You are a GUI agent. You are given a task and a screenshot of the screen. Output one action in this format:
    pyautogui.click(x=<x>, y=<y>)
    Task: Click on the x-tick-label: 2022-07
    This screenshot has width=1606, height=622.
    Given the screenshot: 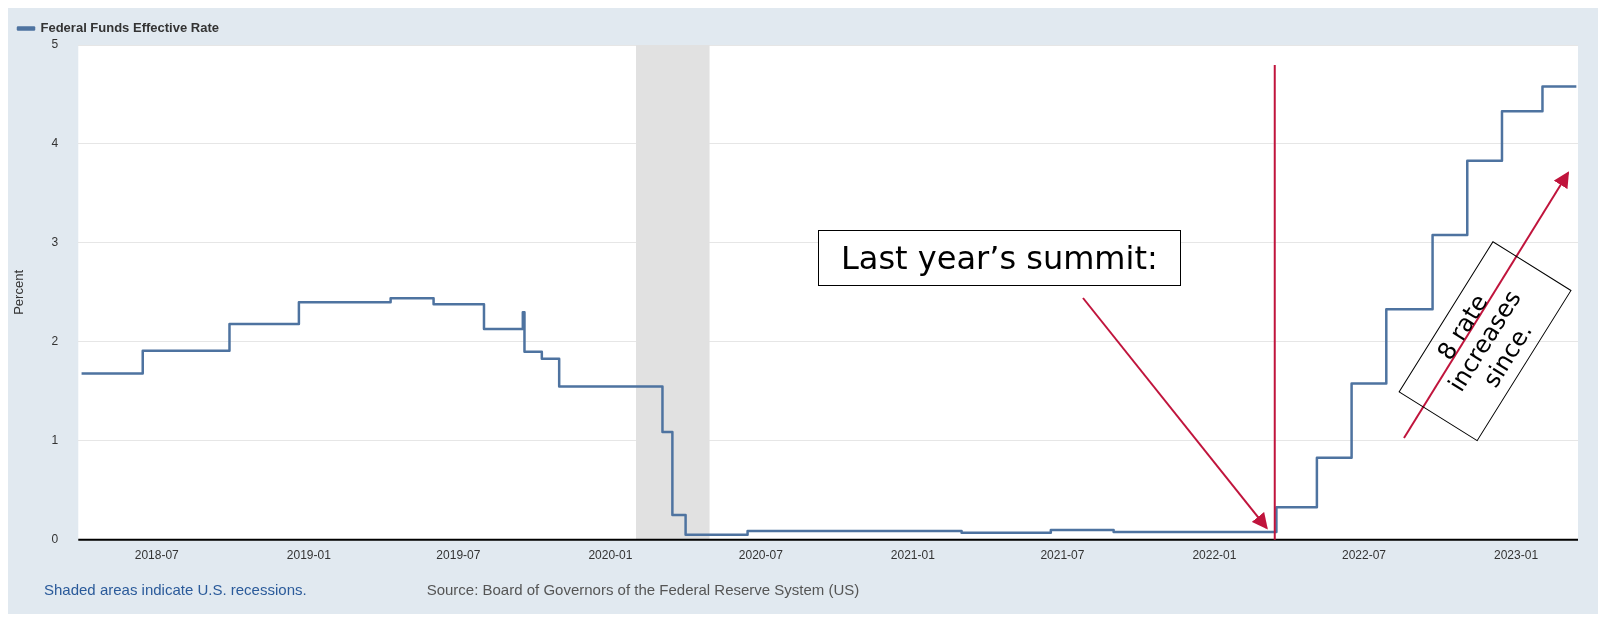 What is the action you would take?
    pyautogui.click(x=1364, y=555)
    